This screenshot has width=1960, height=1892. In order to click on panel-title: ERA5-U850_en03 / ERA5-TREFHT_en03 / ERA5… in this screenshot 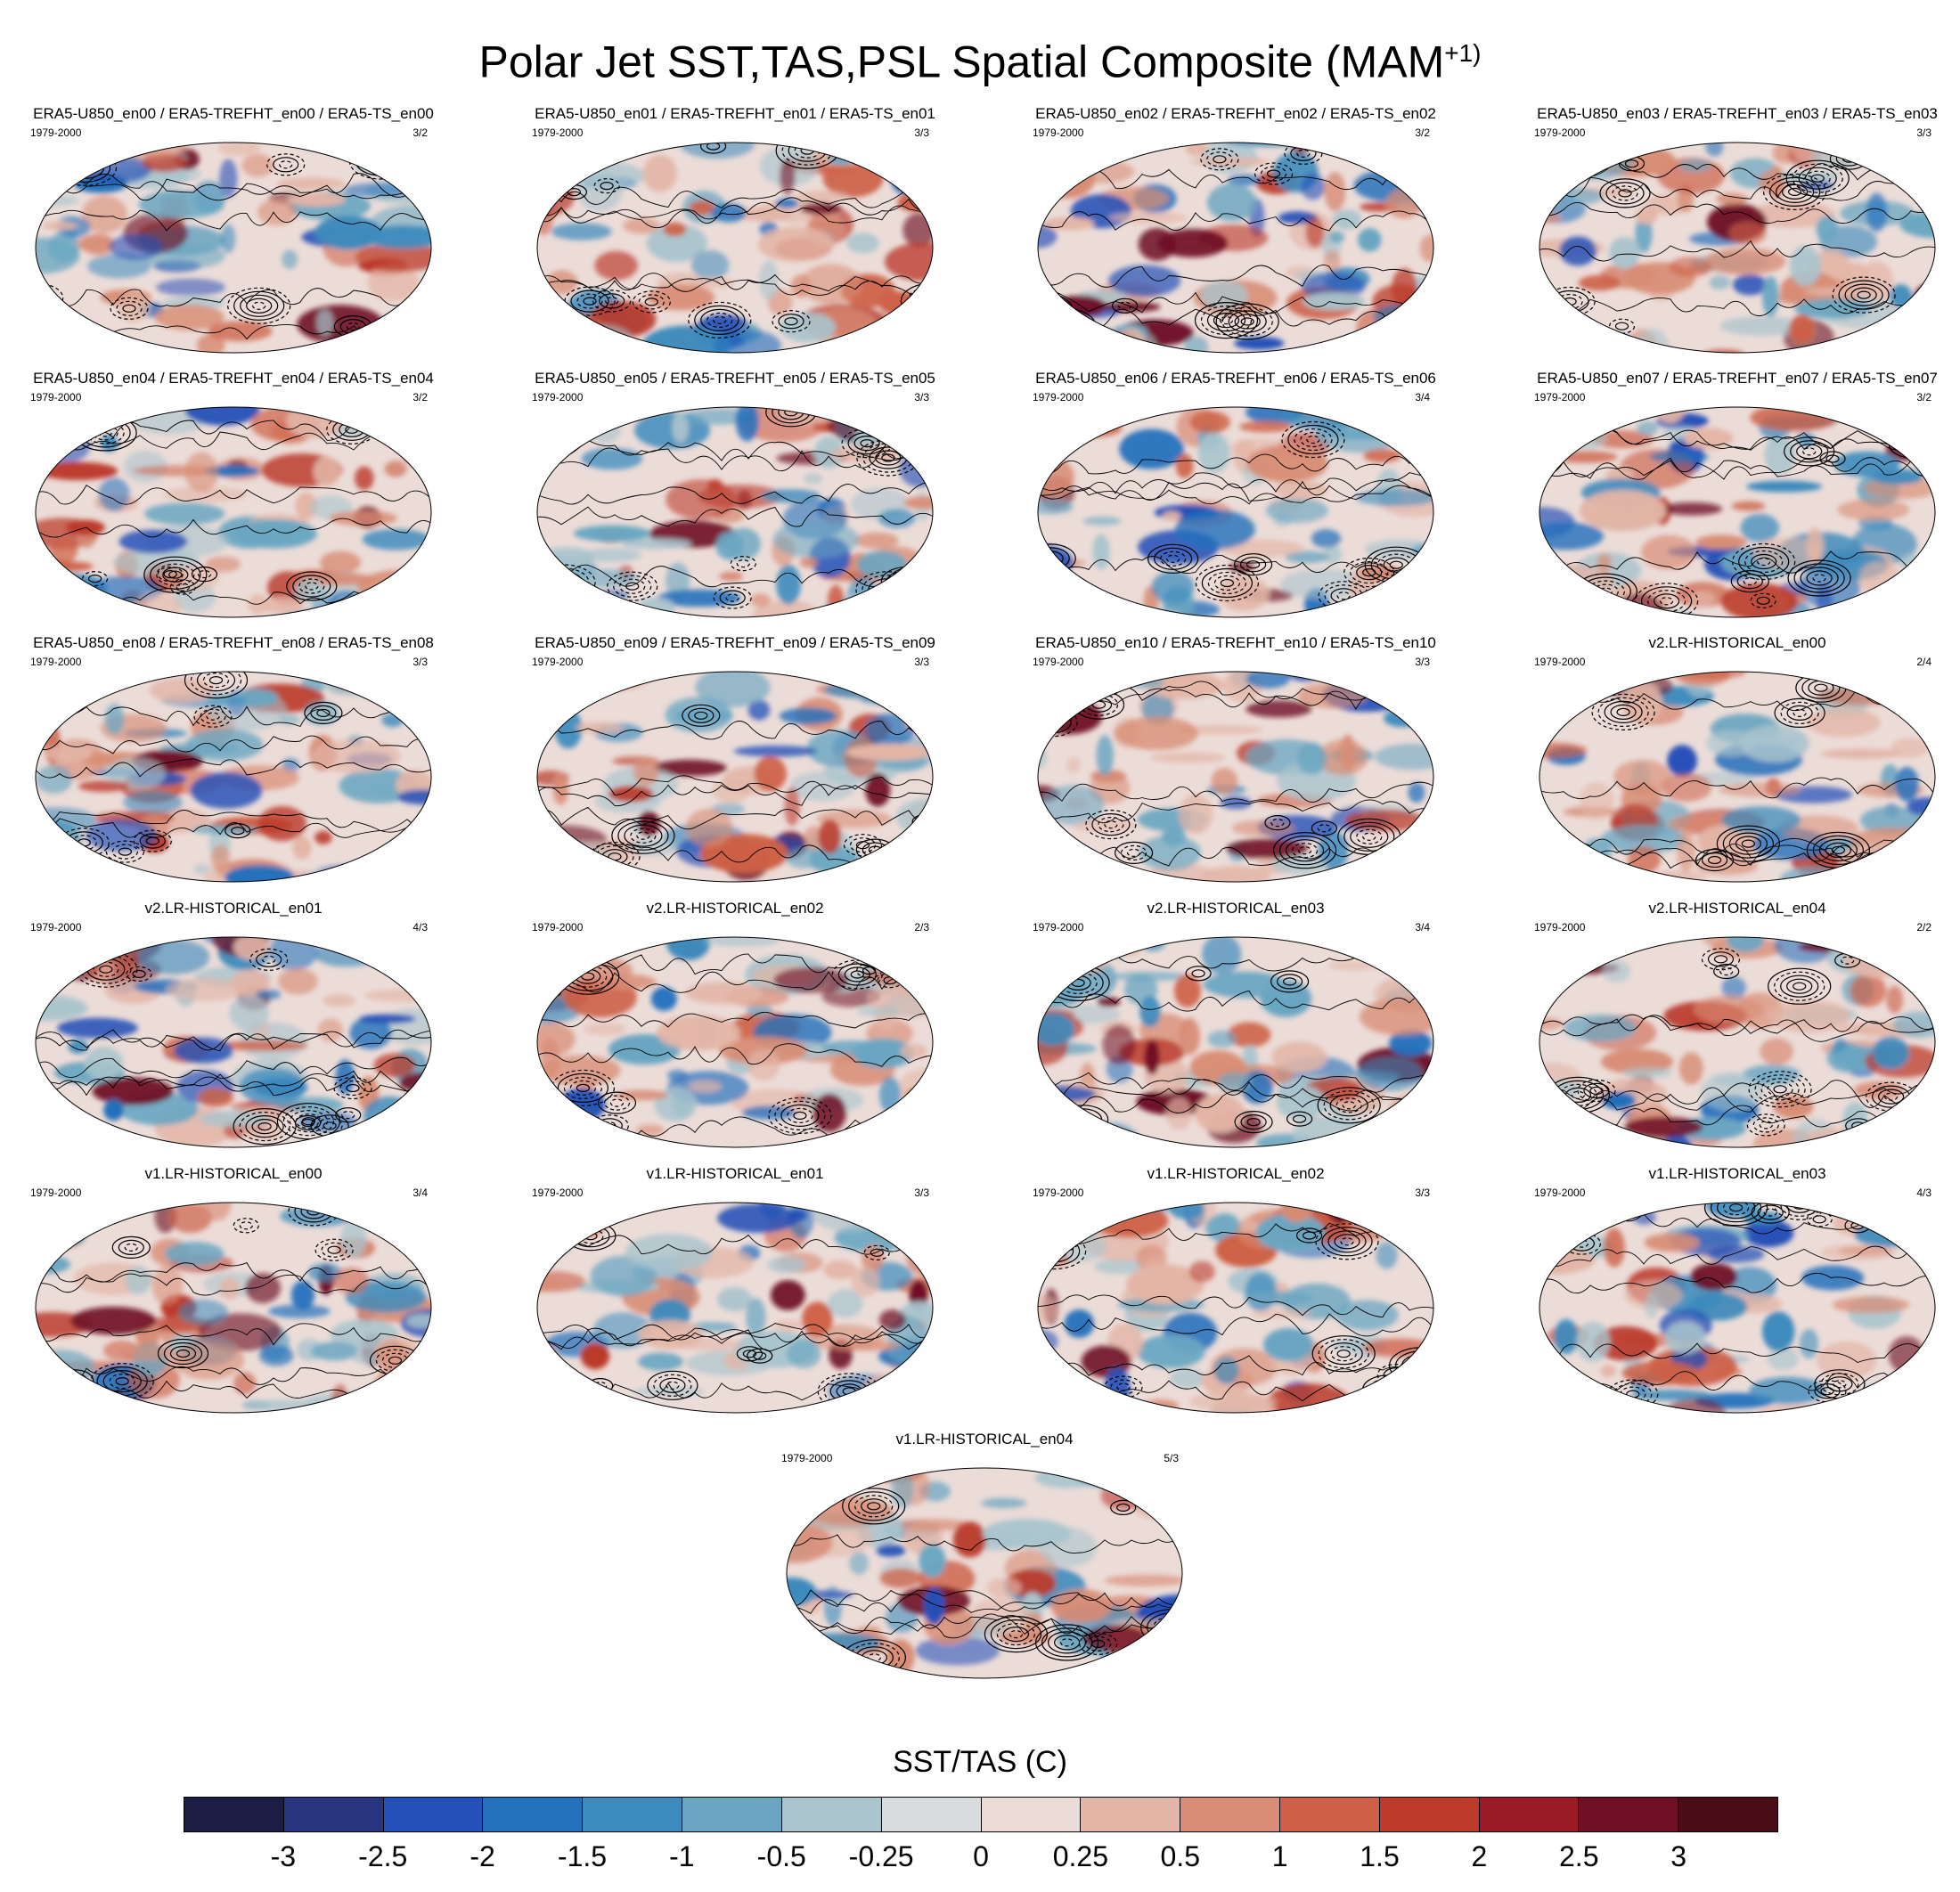, I will do `click(1737, 113)`.